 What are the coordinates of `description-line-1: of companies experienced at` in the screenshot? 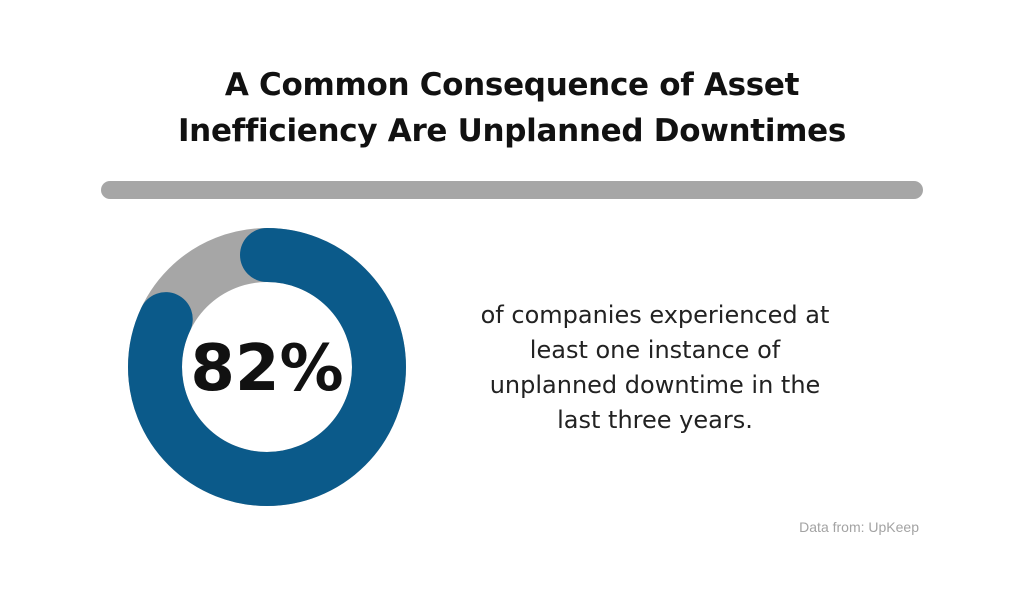 It's located at (655, 315).